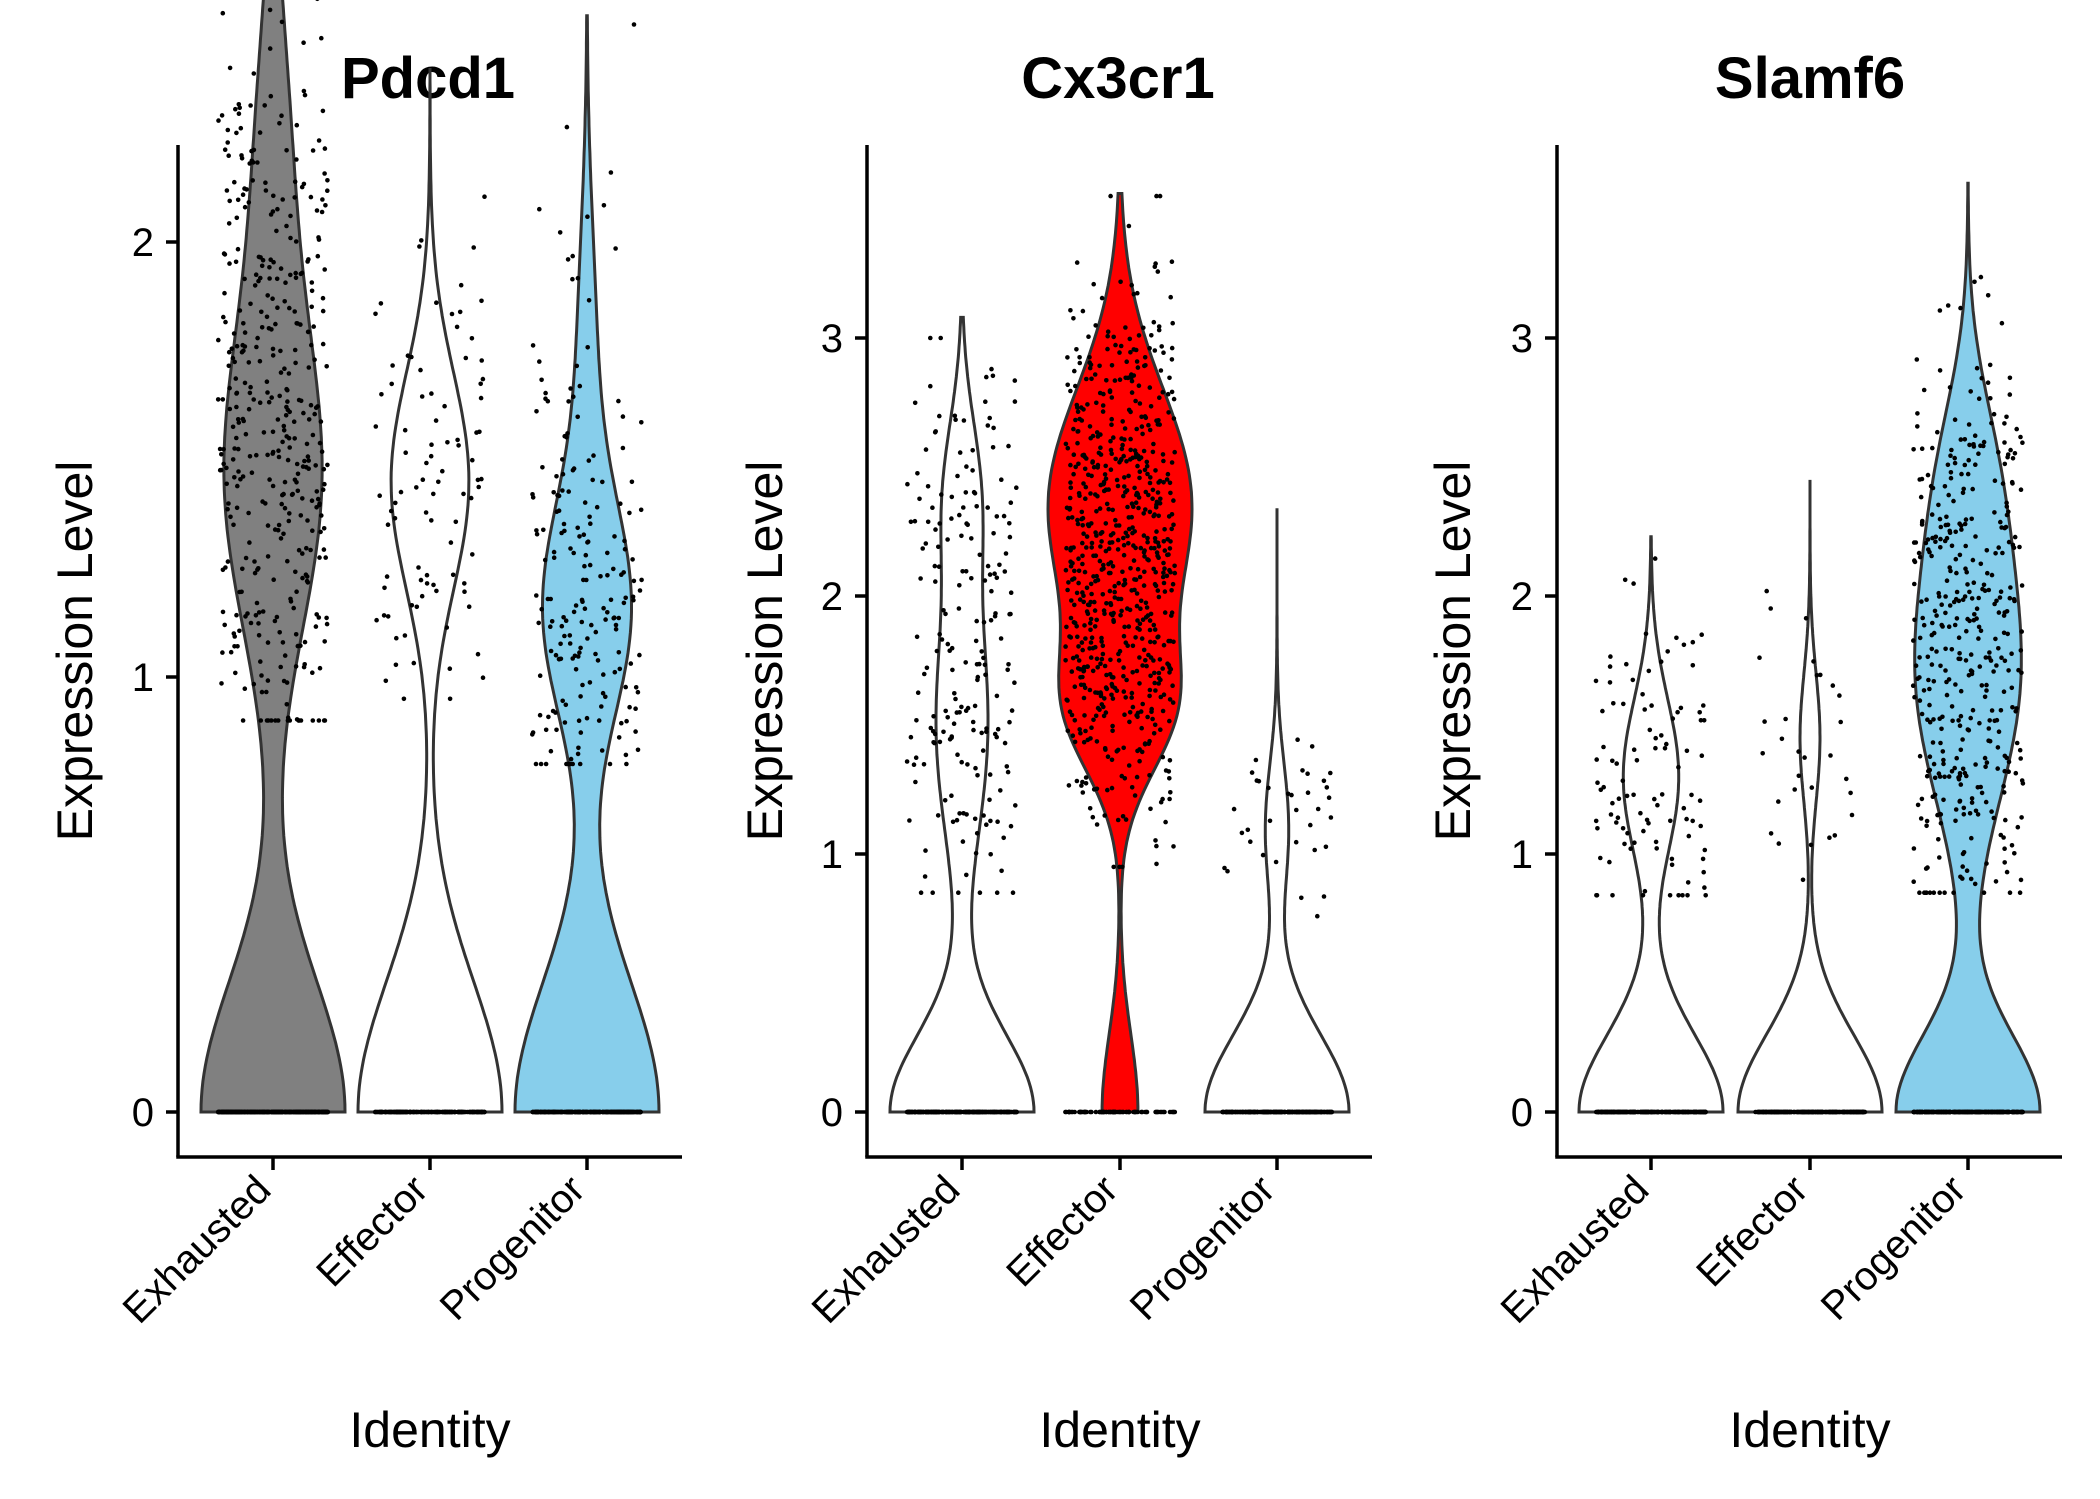 The width and height of the screenshot is (2100, 1499). I want to click on x-axis-title: Identity, so click(1809, 1430).